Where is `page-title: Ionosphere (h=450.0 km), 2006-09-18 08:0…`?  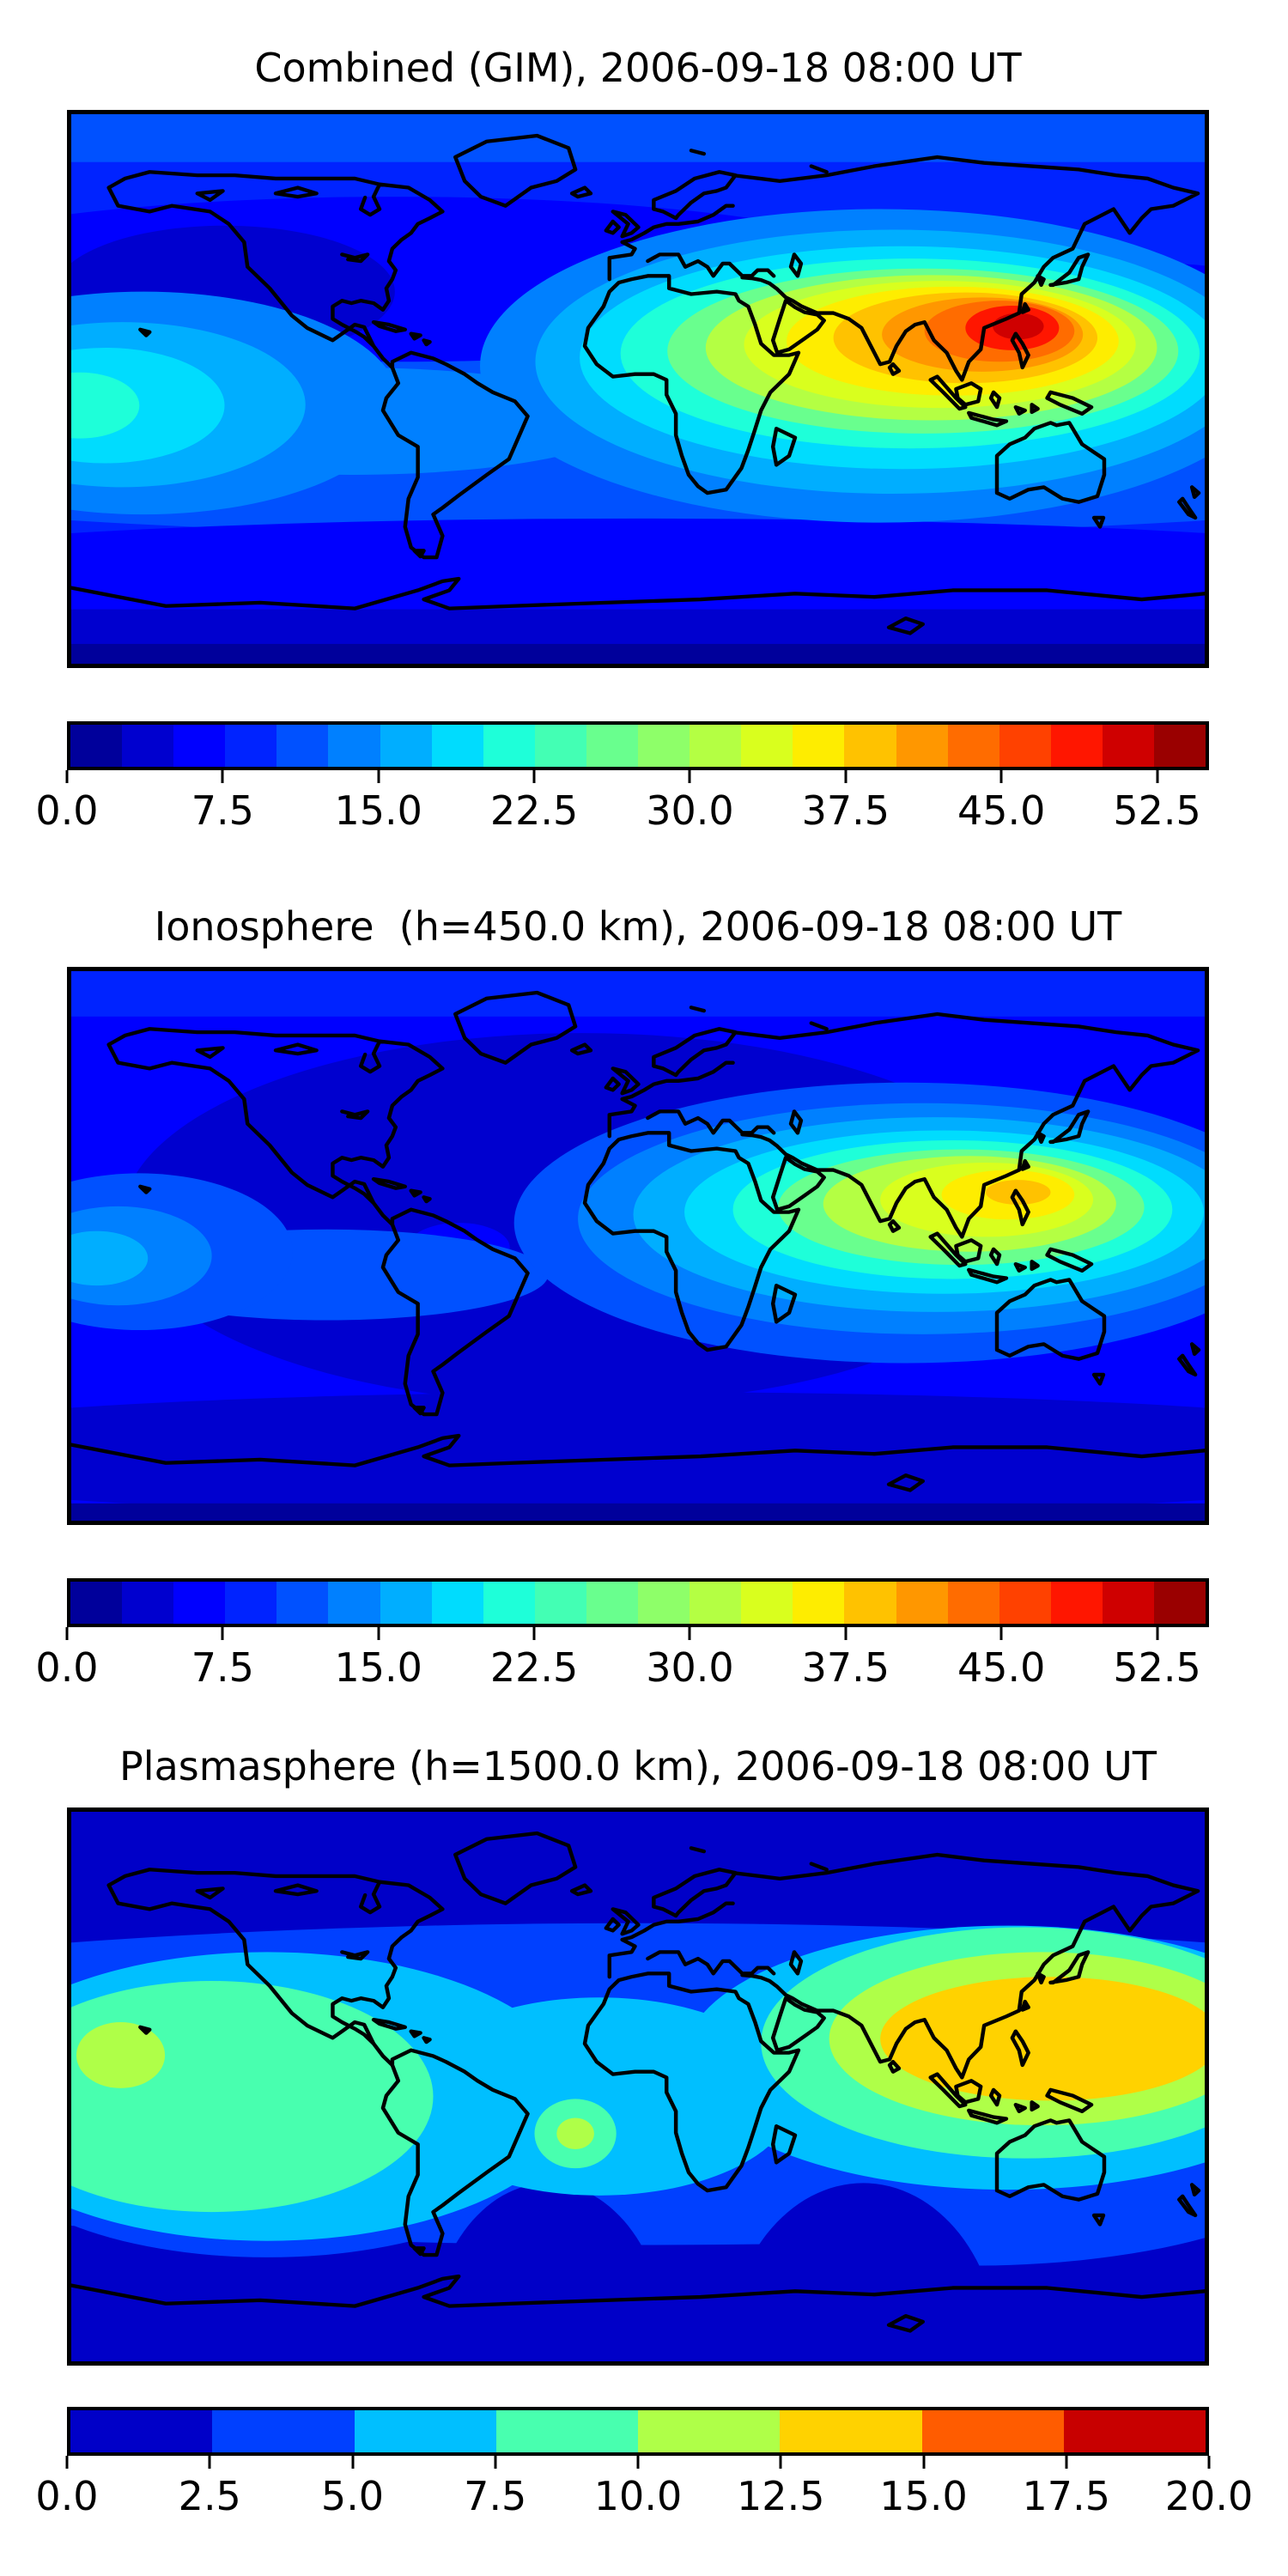 page-title: Ionosphere (h=450.0 km), 2006-09-18 08:0… is located at coordinates (638, 926).